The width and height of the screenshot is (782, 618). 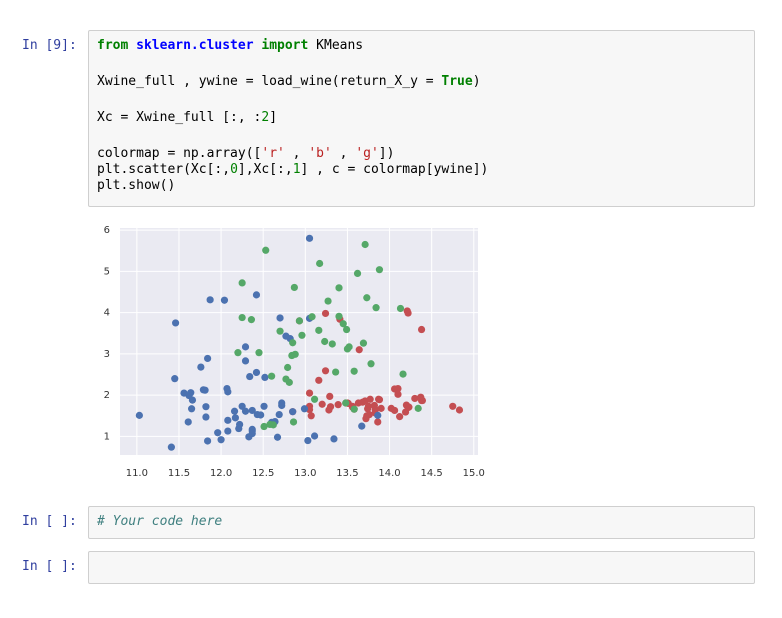 I want to click on x-tick-label: 11.5, so click(x=179, y=473).